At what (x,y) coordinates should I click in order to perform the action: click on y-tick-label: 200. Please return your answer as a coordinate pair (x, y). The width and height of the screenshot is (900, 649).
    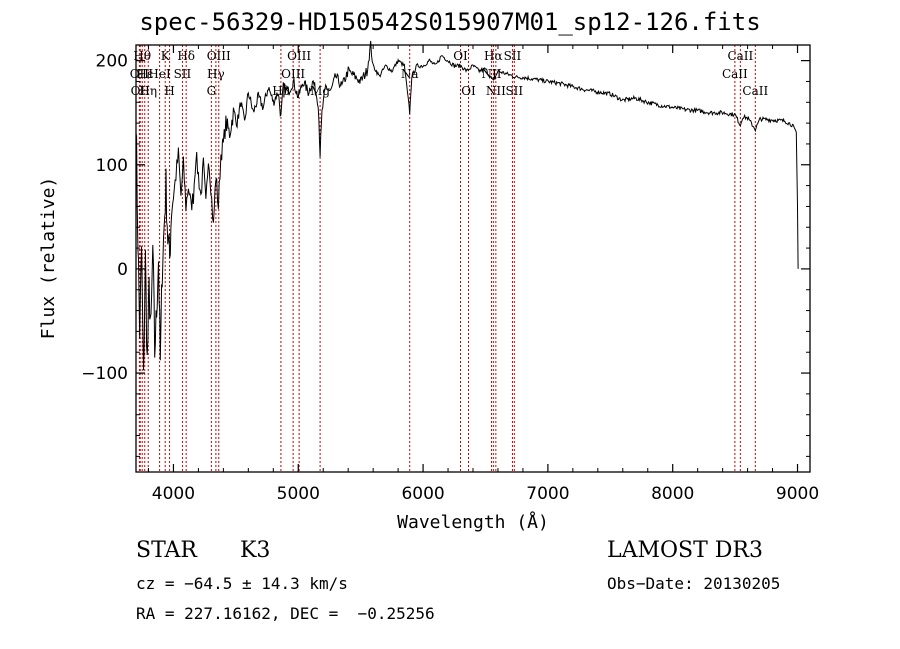
    Looking at the image, I should click on (112, 62).